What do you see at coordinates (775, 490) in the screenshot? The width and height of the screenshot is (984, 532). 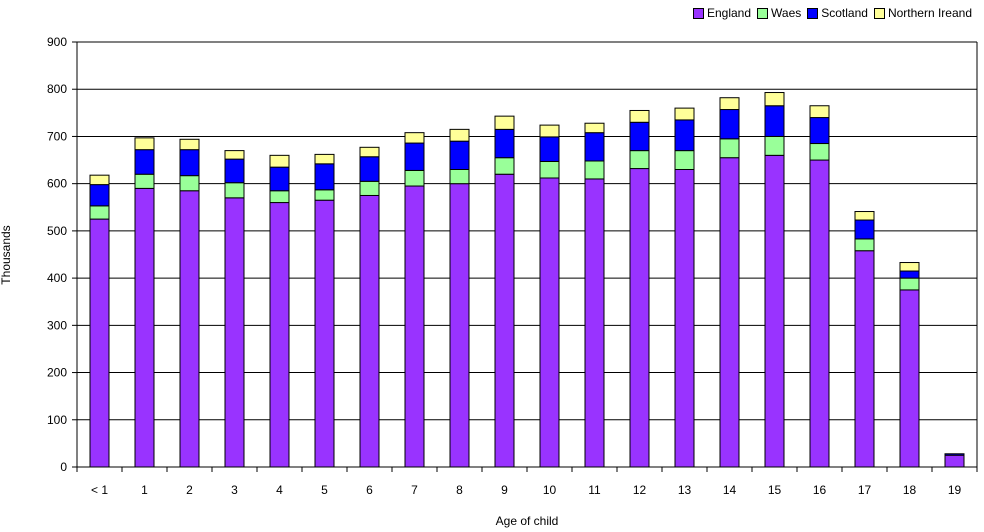 I see `x-tick-label: 15` at bounding box center [775, 490].